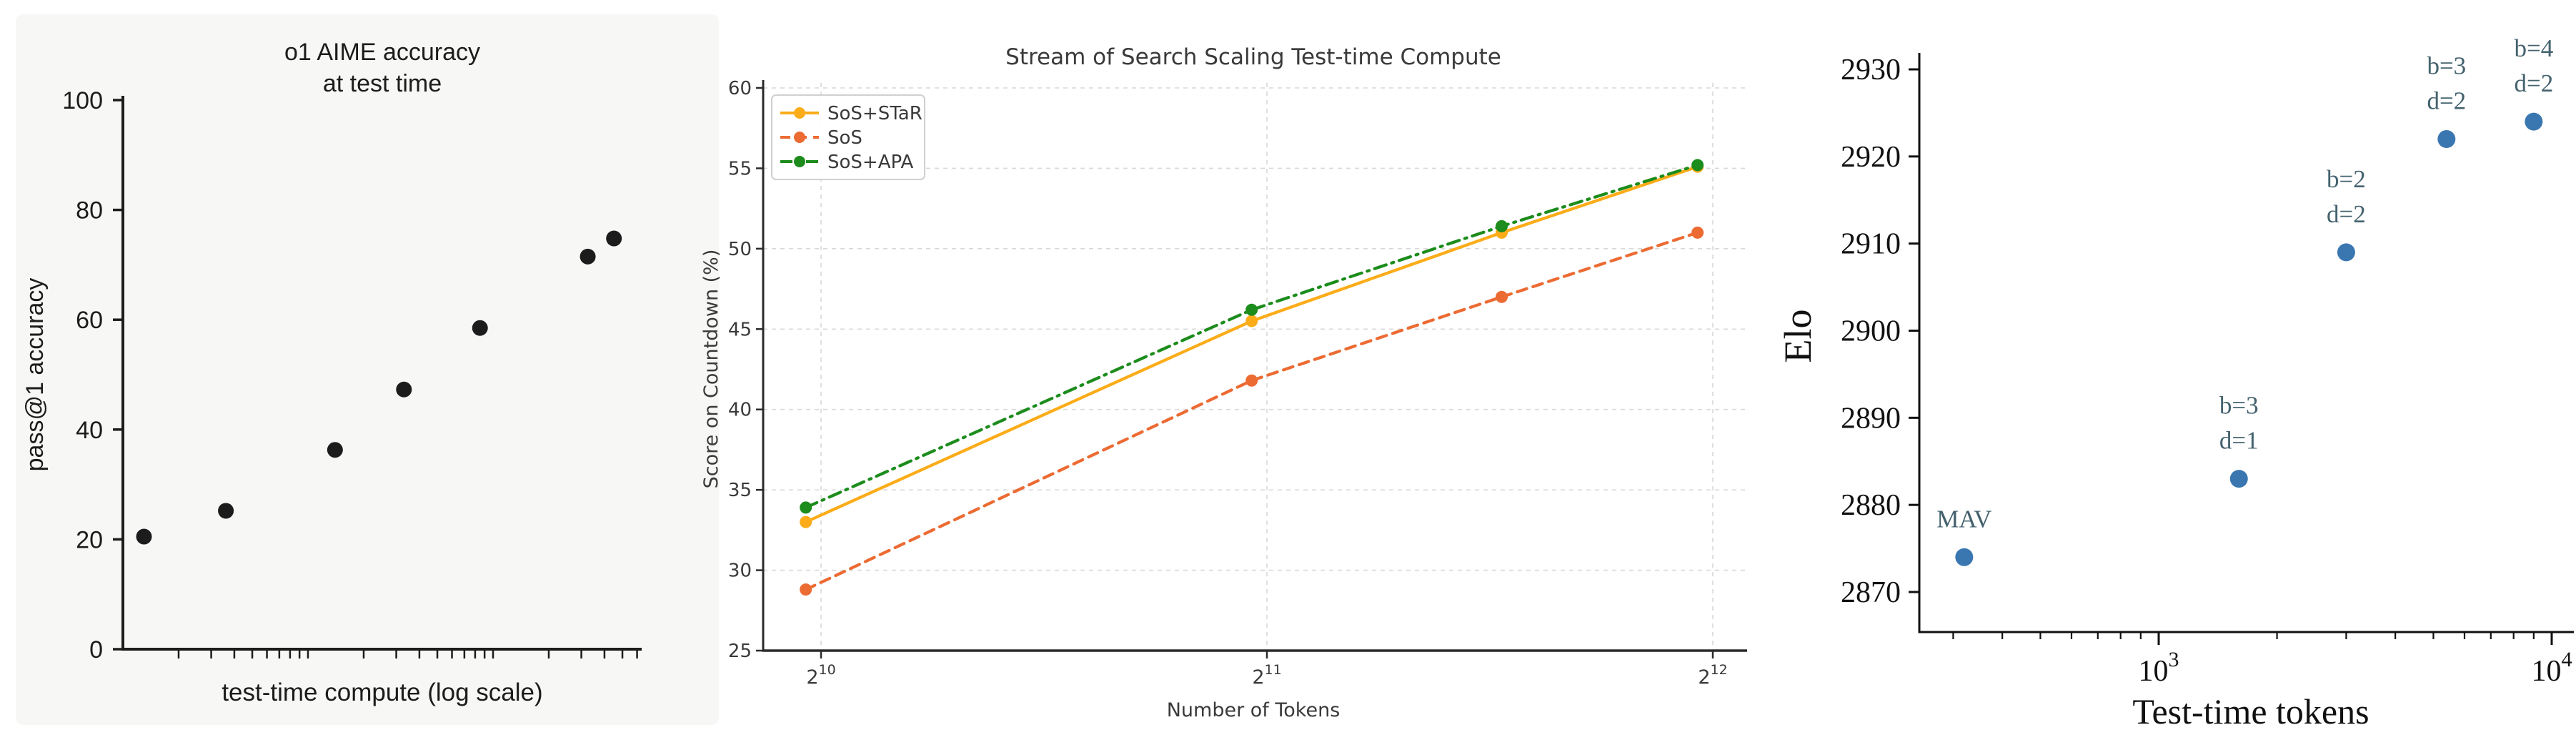 This screenshot has height=740, width=2576. What do you see at coordinates (1871, 331) in the screenshot?
I see `y-tick-label: 2900` at bounding box center [1871, 331].